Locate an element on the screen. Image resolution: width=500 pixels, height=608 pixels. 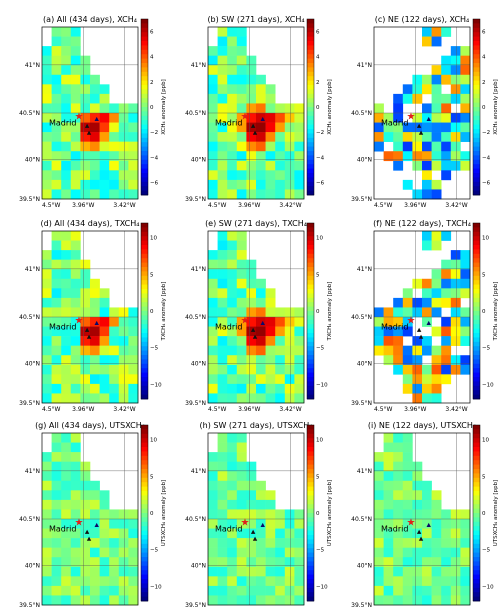
panel-title: (c) NE (122 days), XCH₄ is located at coordinates (422, 19).